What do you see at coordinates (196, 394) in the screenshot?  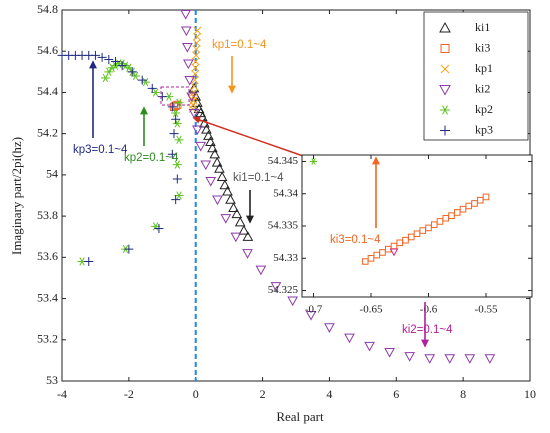 I see `x-tick-label: 0` at bounding box center [196, 394].